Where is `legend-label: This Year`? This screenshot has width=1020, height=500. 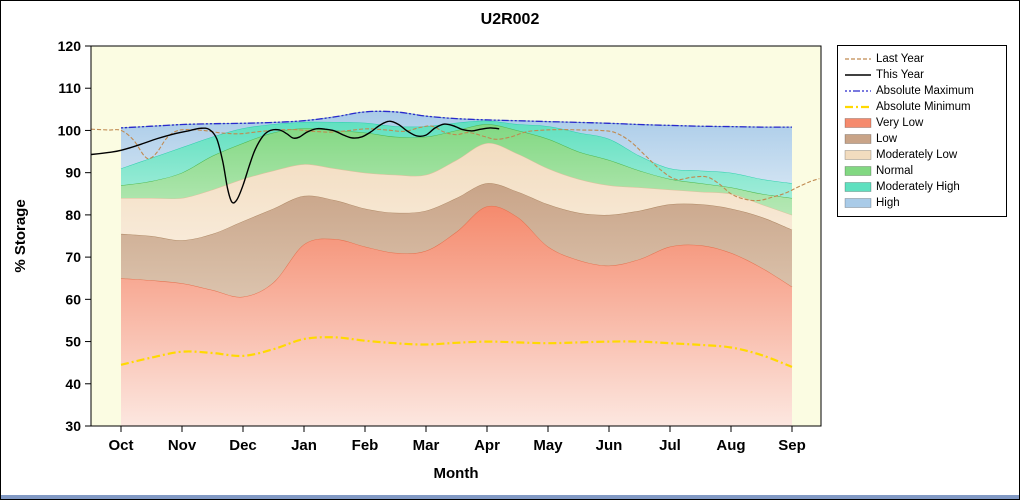 legend-label: This Year is located at coordinates (900, 75).